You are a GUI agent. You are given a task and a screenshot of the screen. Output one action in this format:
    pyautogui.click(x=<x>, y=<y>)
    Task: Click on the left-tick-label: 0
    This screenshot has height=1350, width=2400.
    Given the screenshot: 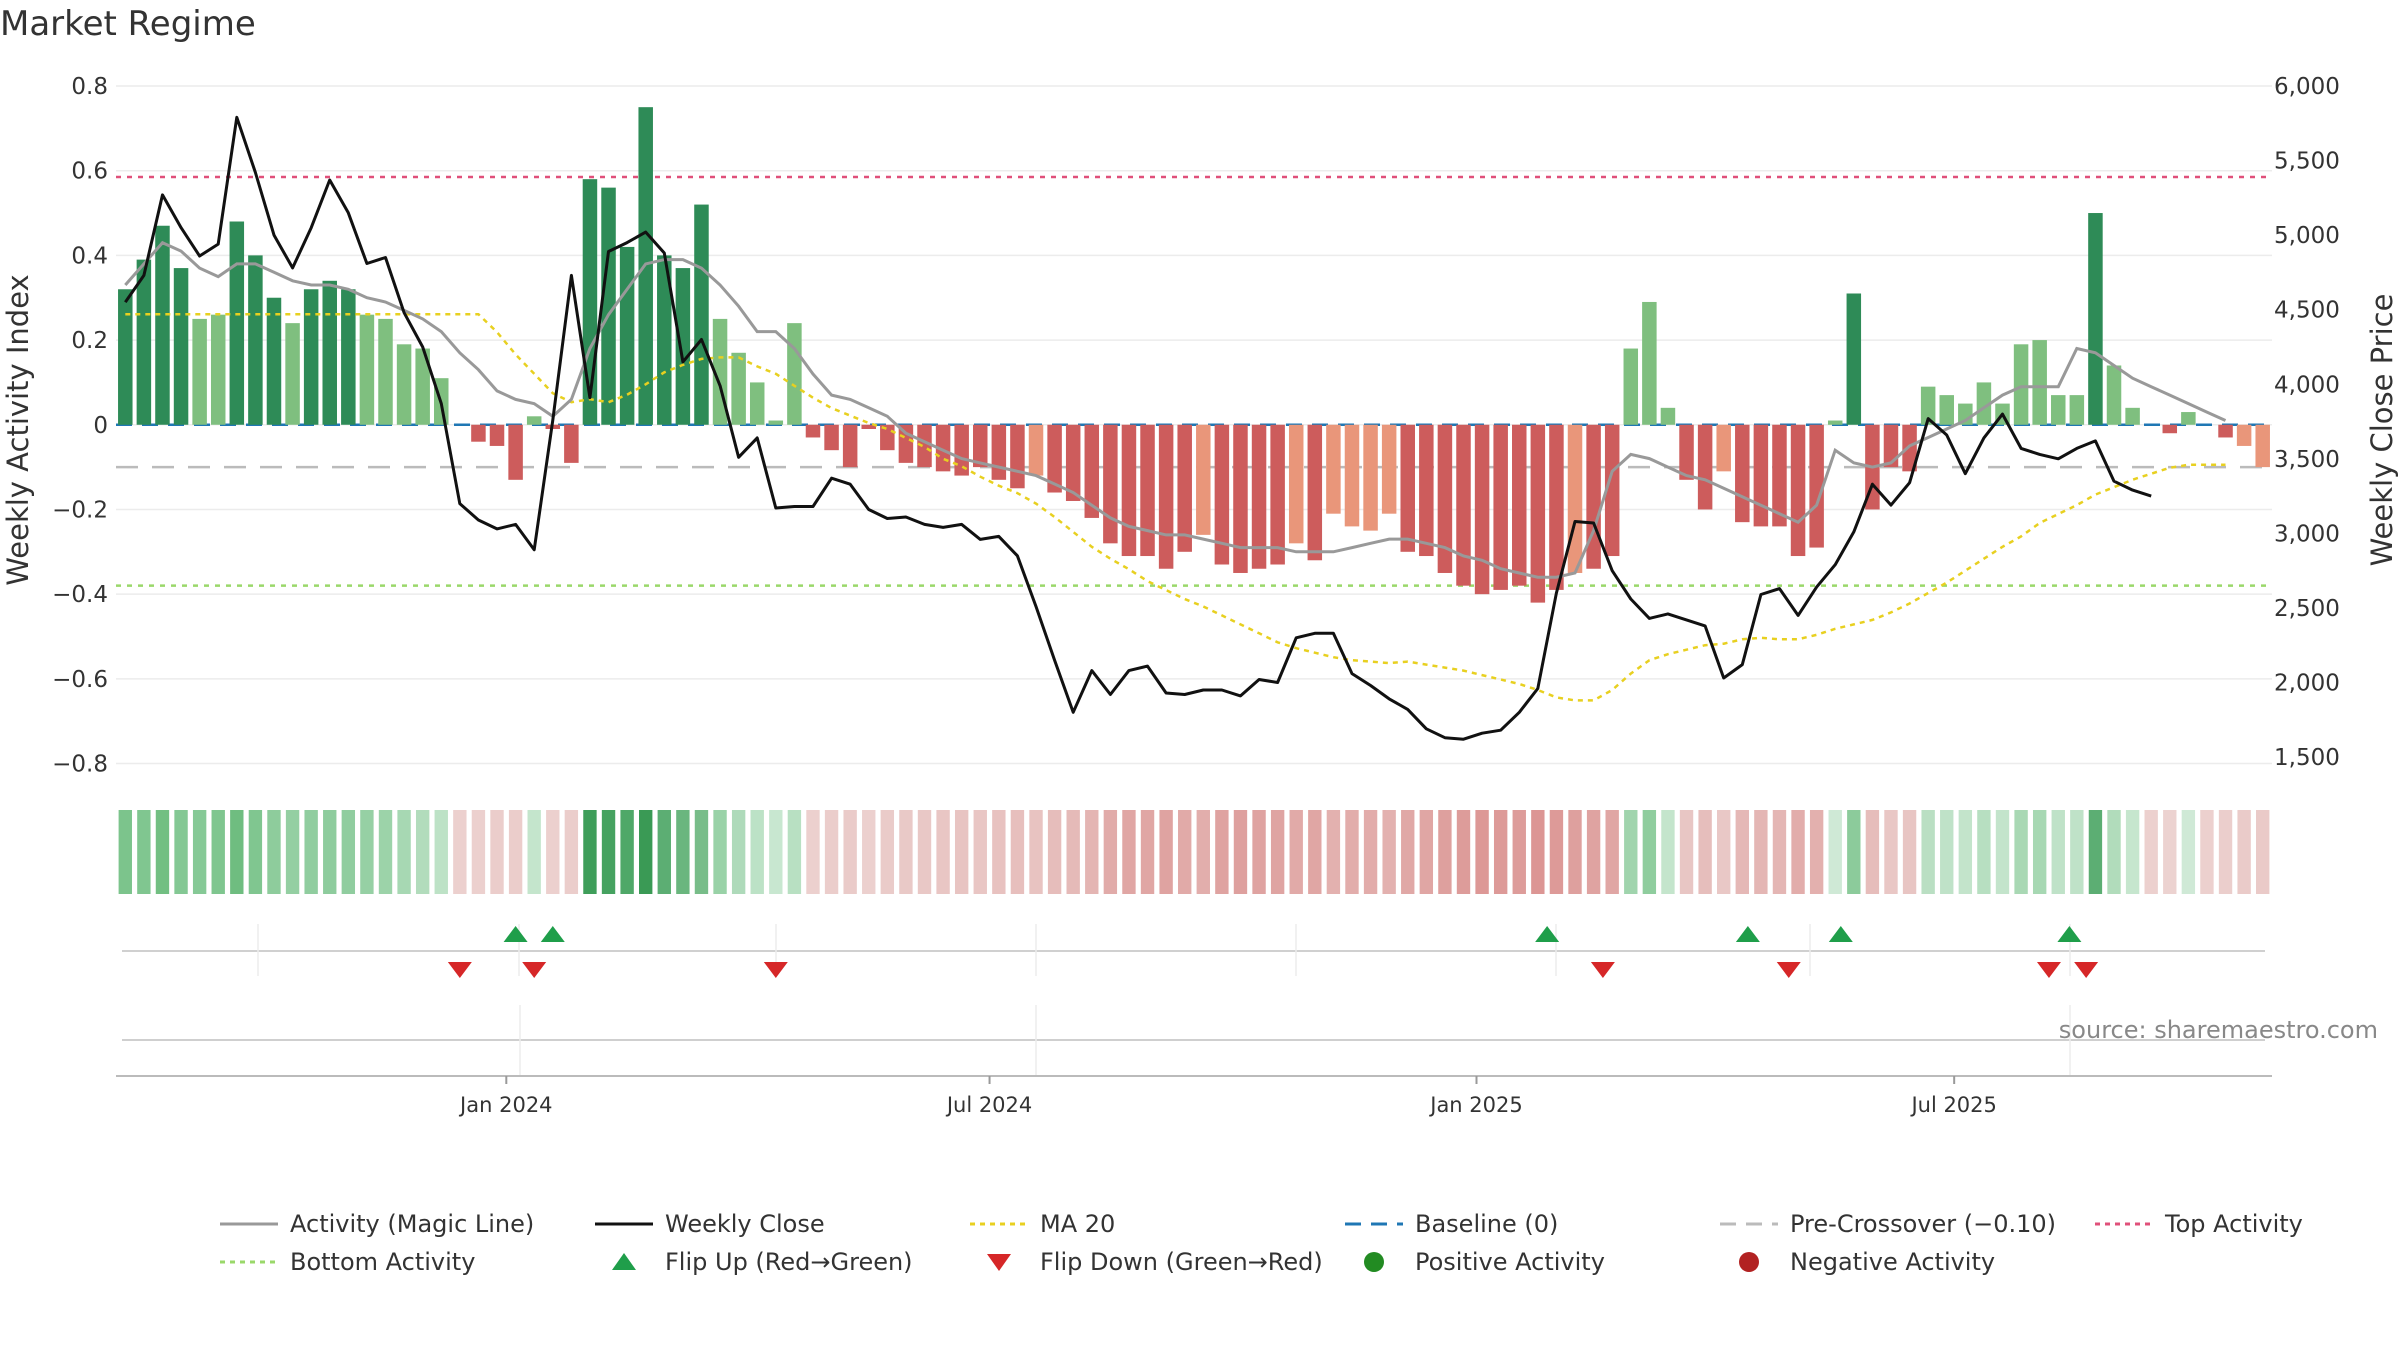 What is the action you would take?
    pyautogui.click(x=100, y=426)
    